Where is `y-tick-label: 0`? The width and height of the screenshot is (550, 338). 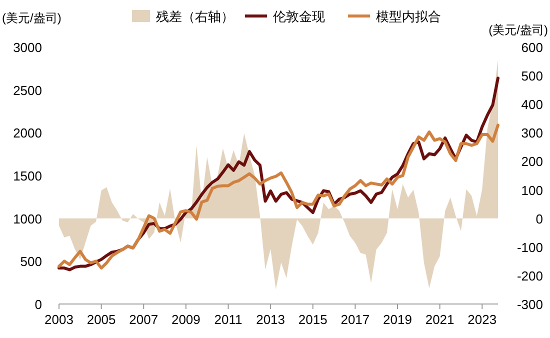
y-tick-label: 0 is located at coordinates (38, 304).